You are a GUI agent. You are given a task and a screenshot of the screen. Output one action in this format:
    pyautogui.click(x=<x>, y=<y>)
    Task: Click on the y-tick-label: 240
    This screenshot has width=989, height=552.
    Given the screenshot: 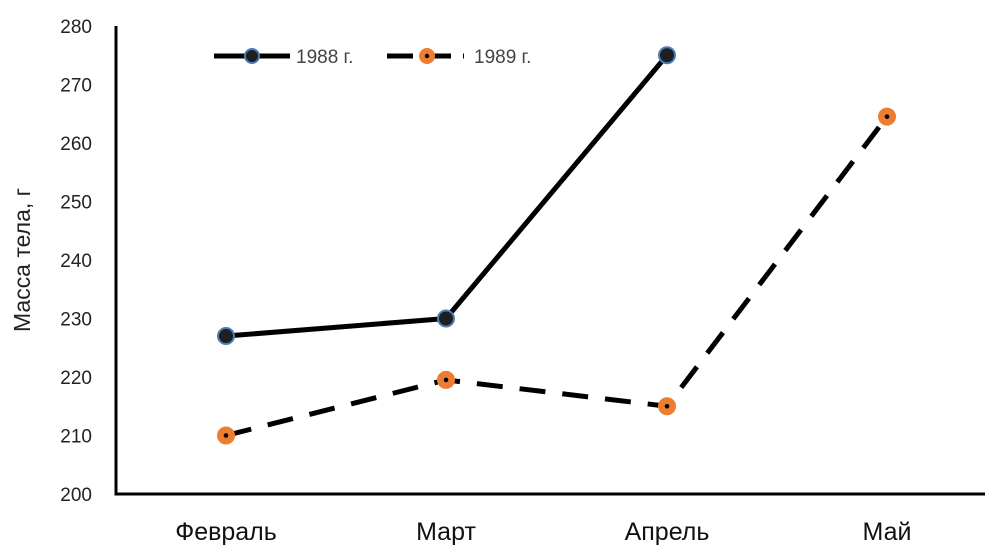 What is the action you would take?
    pyautogui.click(x=76, y=261)
    